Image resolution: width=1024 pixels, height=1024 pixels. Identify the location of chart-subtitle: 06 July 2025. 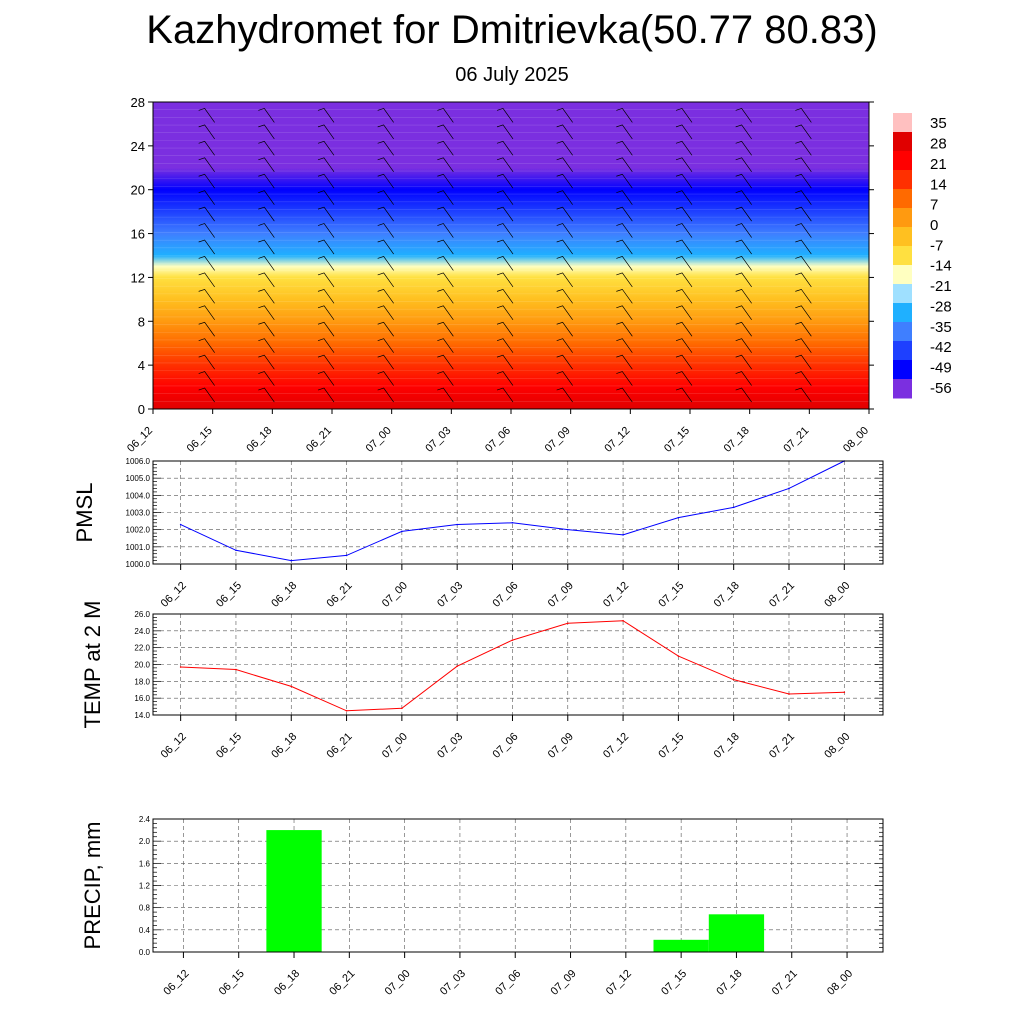
(512, 75).